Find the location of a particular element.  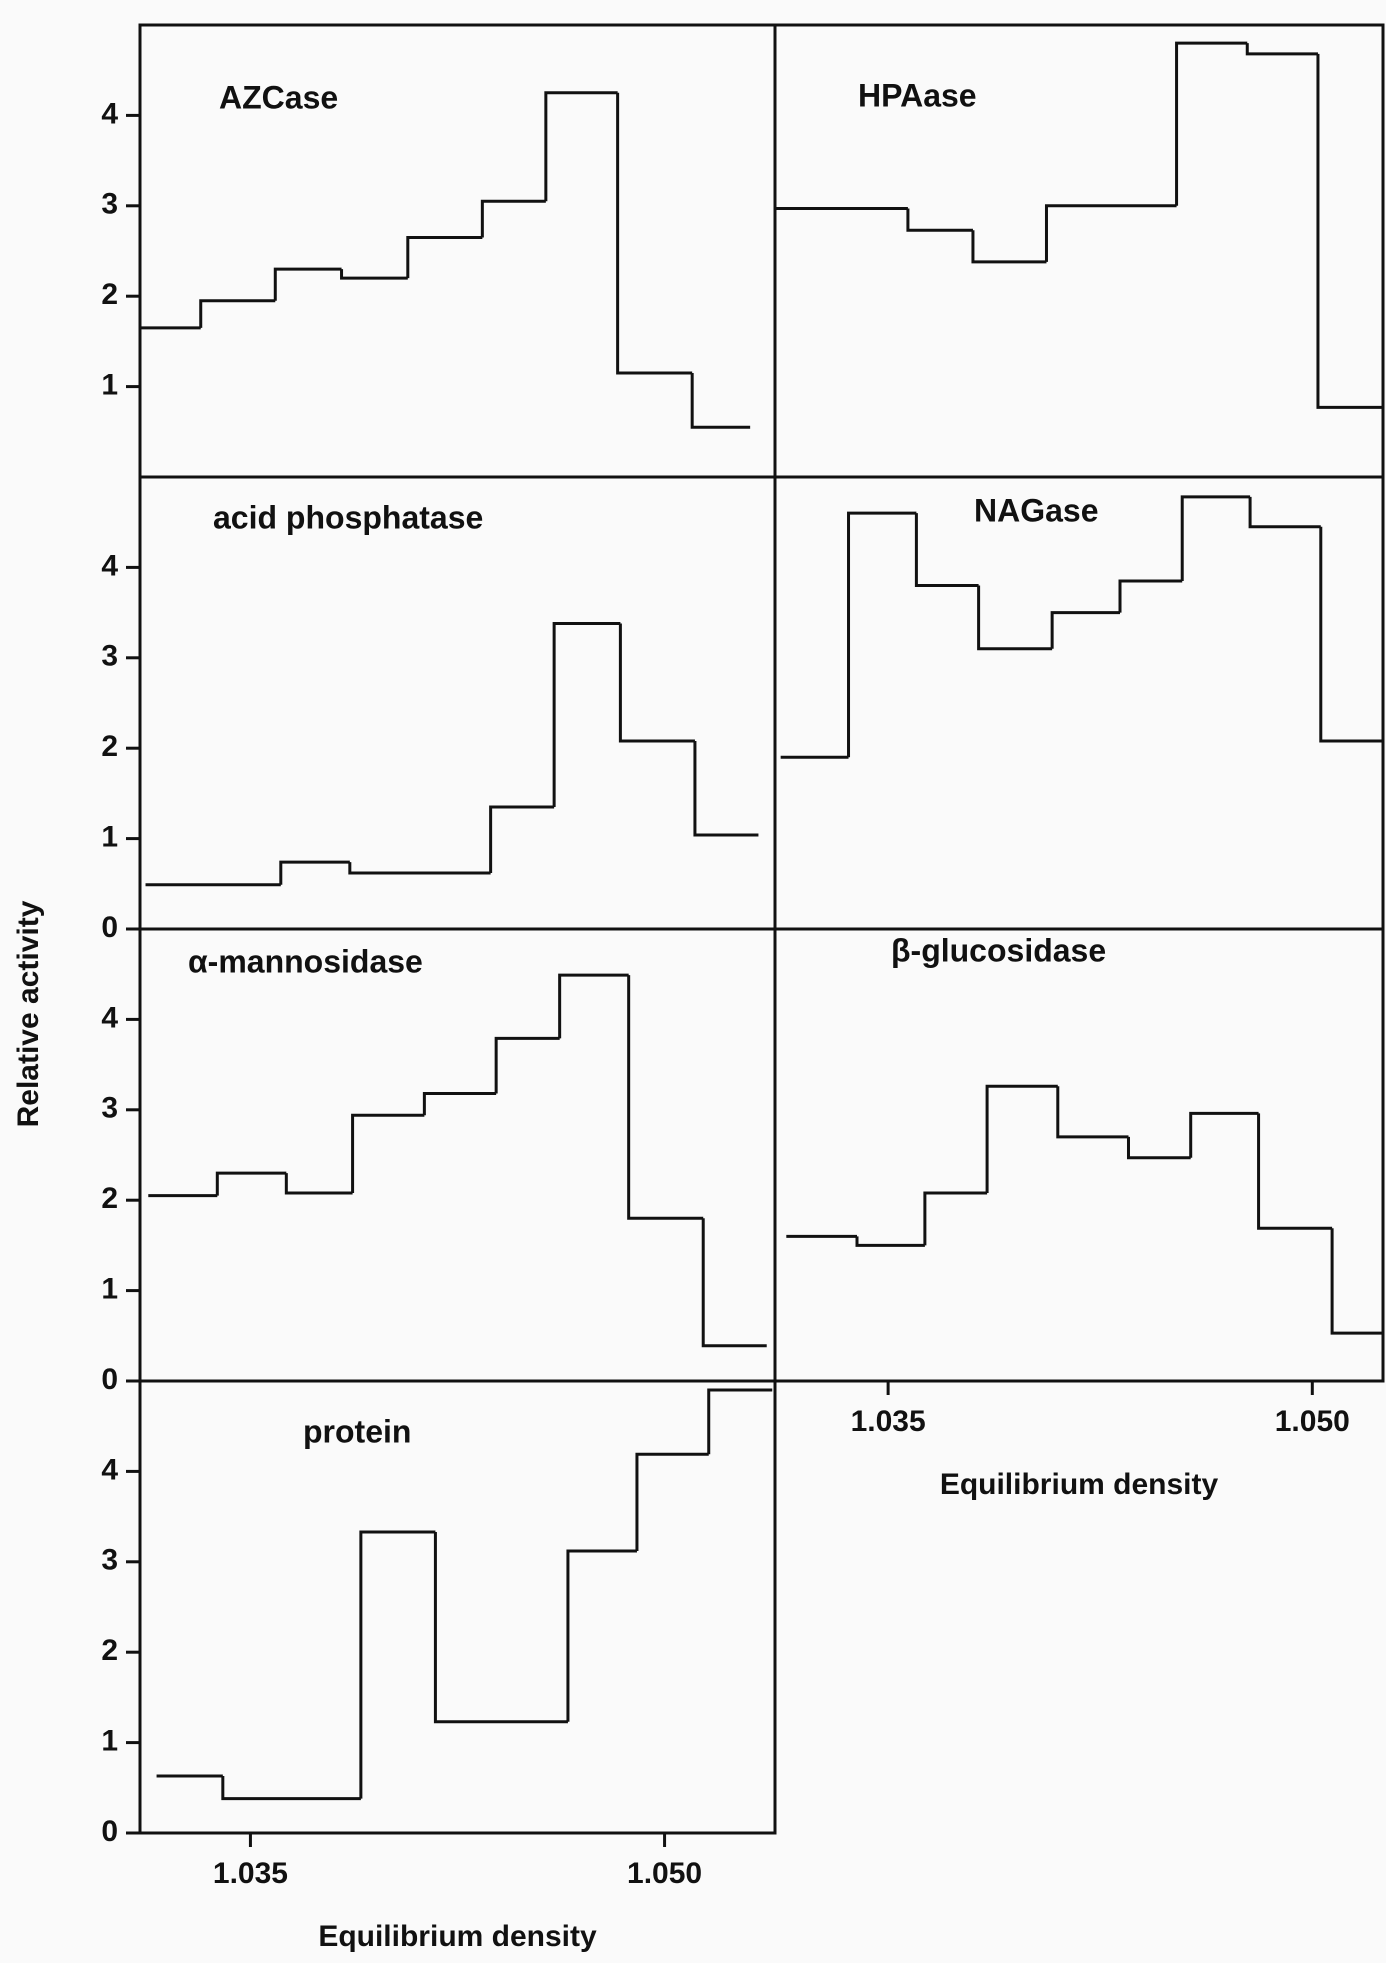

panel-title: AZCase is located at coordinates (278, 97).